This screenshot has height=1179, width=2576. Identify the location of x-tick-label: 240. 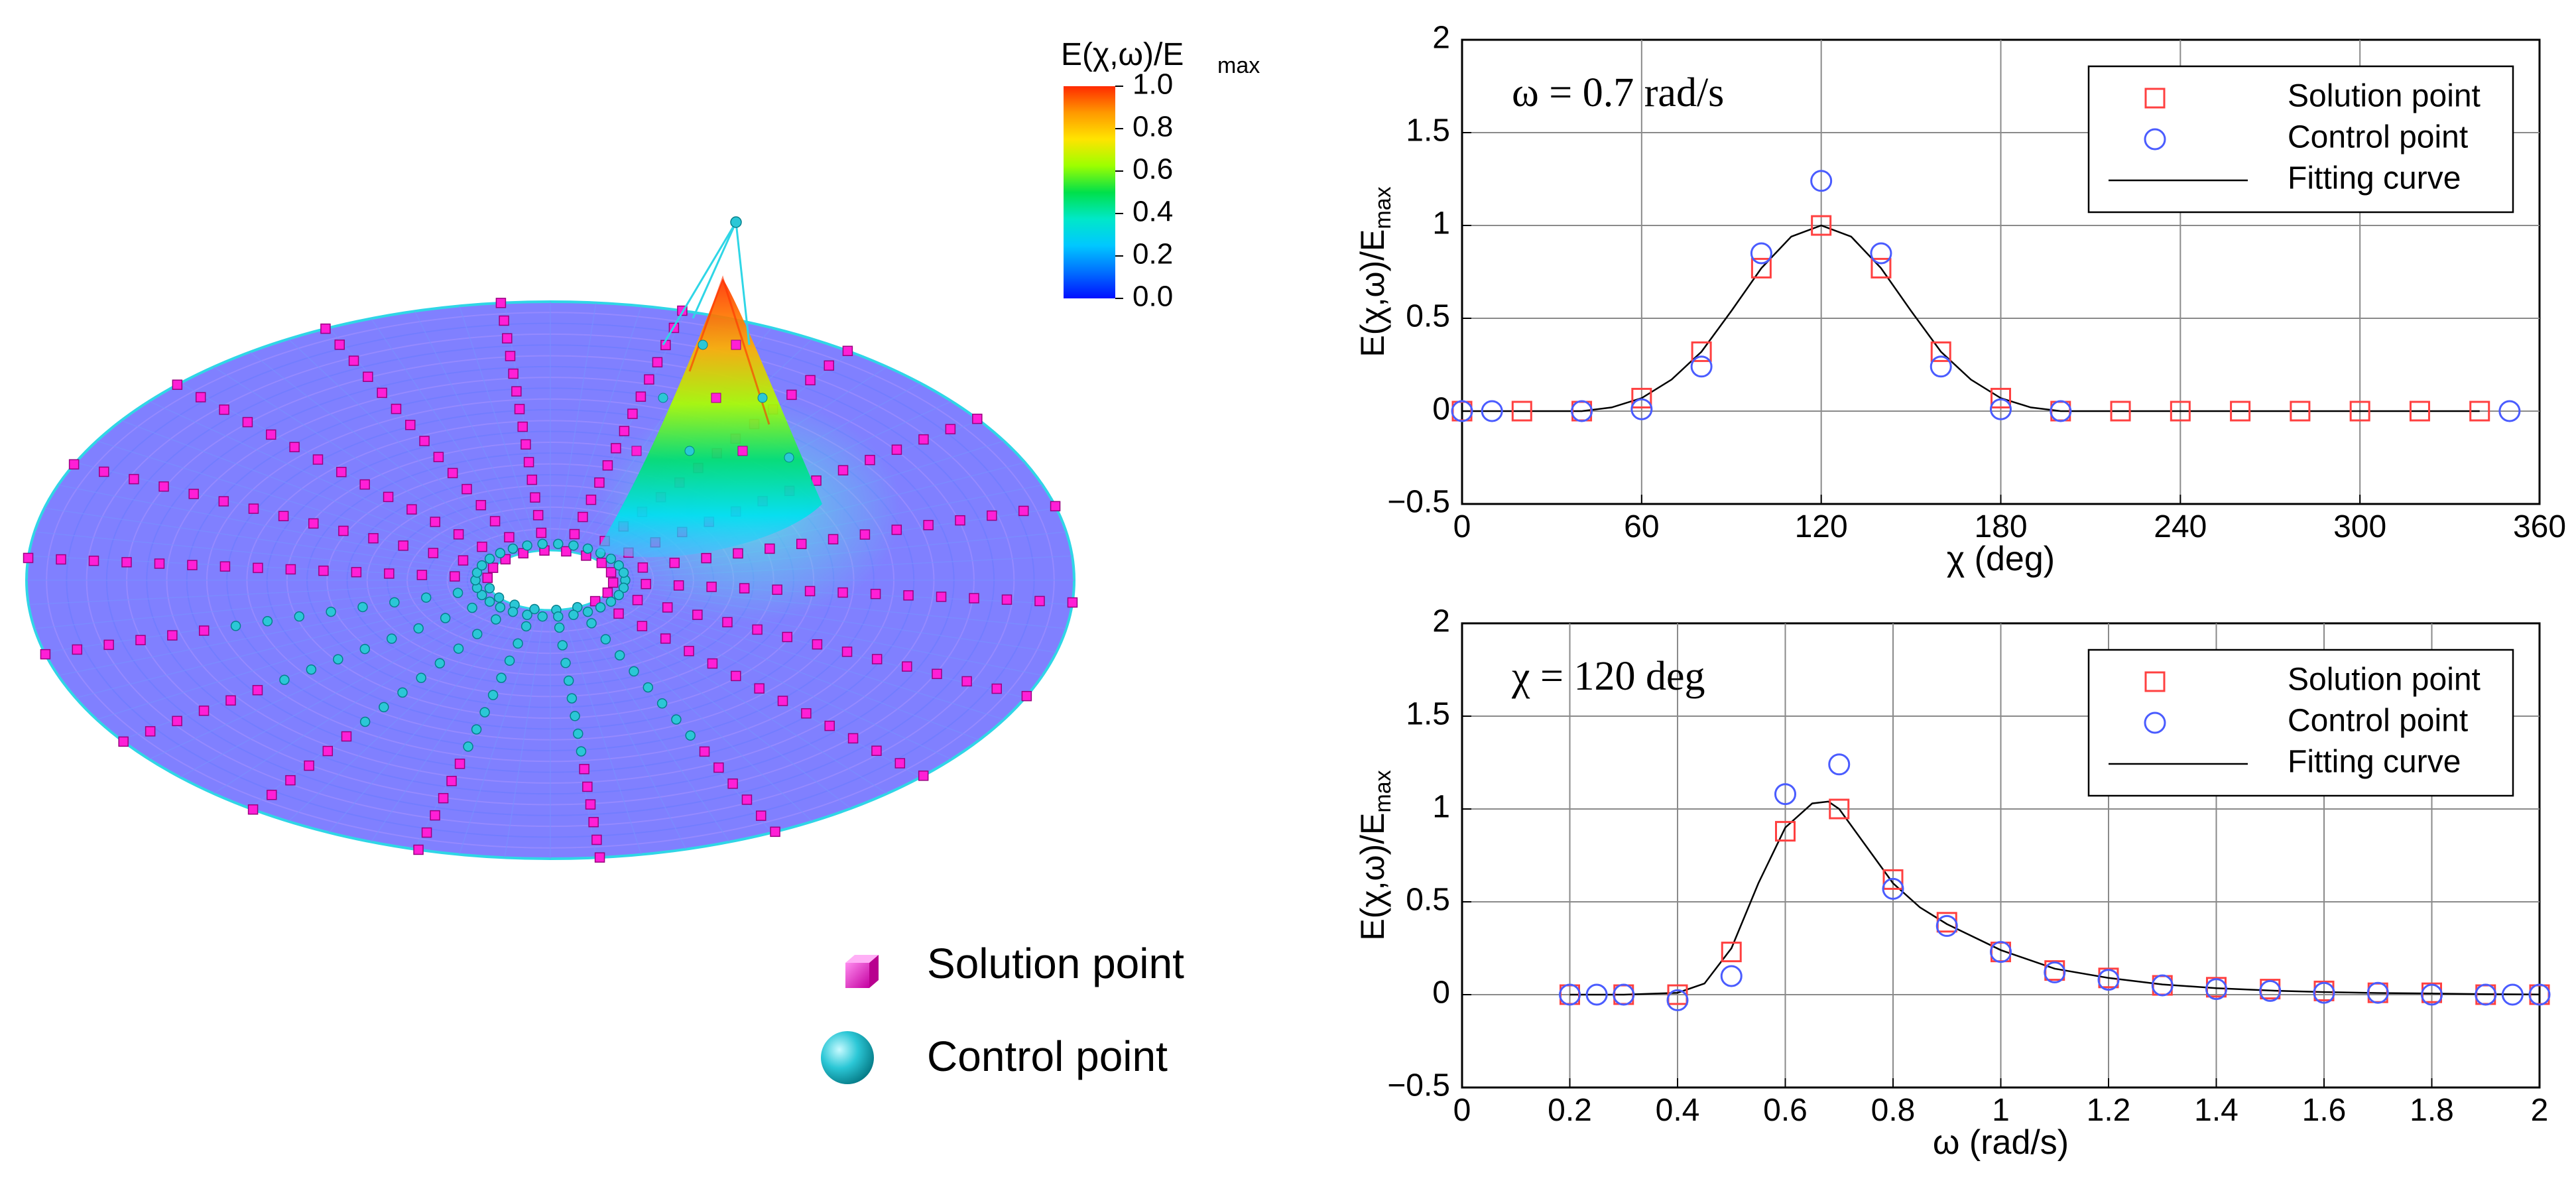
(2180, 526).